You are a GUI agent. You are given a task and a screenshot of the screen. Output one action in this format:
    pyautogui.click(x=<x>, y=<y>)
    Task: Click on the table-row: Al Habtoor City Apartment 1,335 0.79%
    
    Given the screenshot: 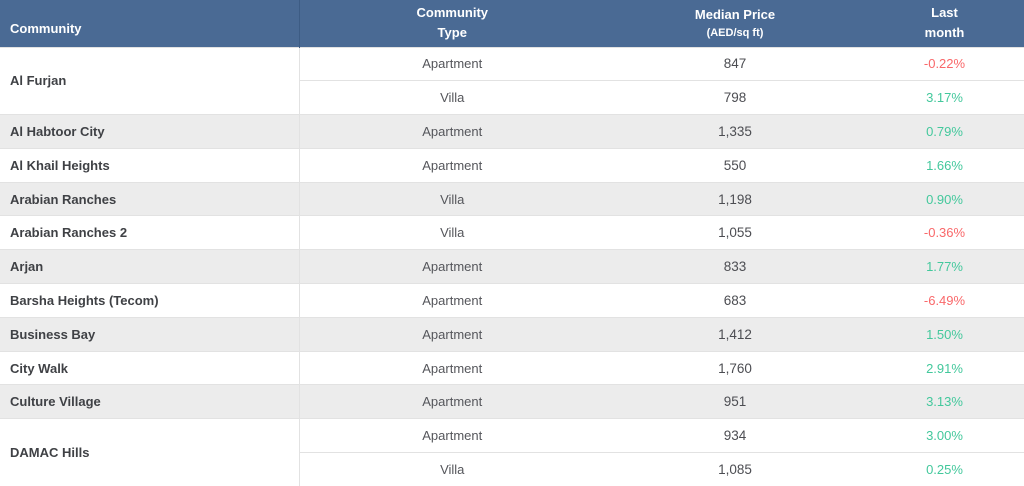 What is the action you would take?
    pyautogui.click(x=512, y=131)
    